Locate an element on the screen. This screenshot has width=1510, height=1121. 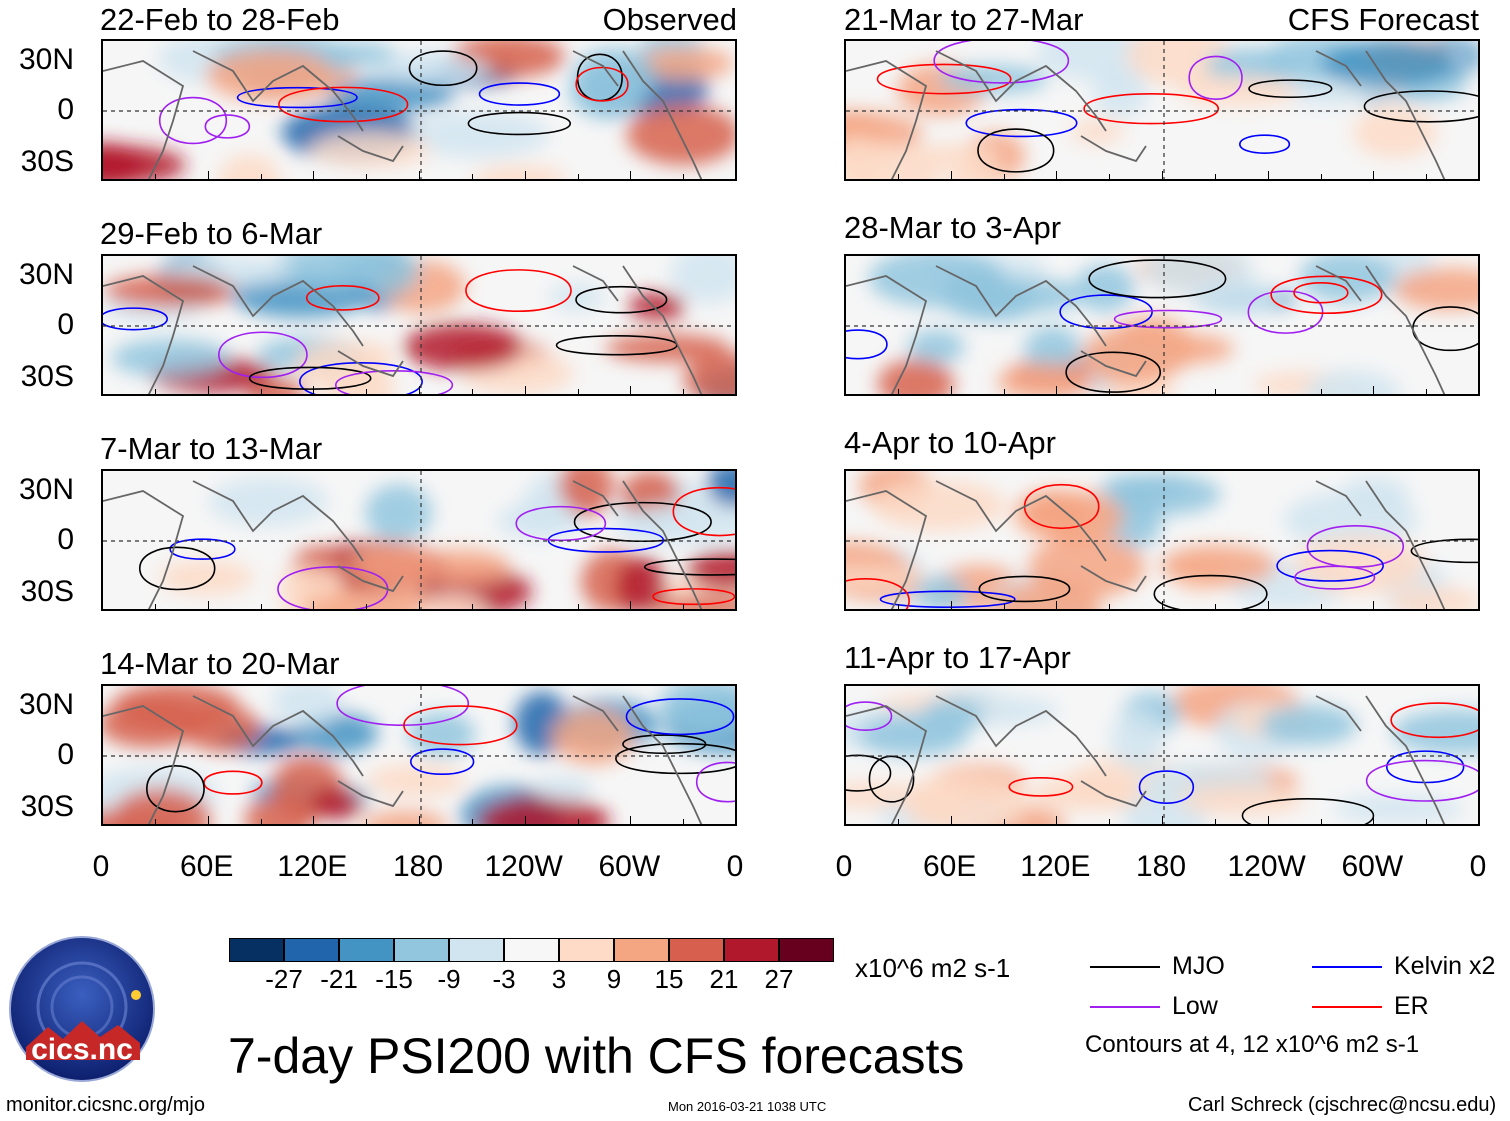
panel-title: 14-Mar to 20-Mar is located at coordinates (220, 663).